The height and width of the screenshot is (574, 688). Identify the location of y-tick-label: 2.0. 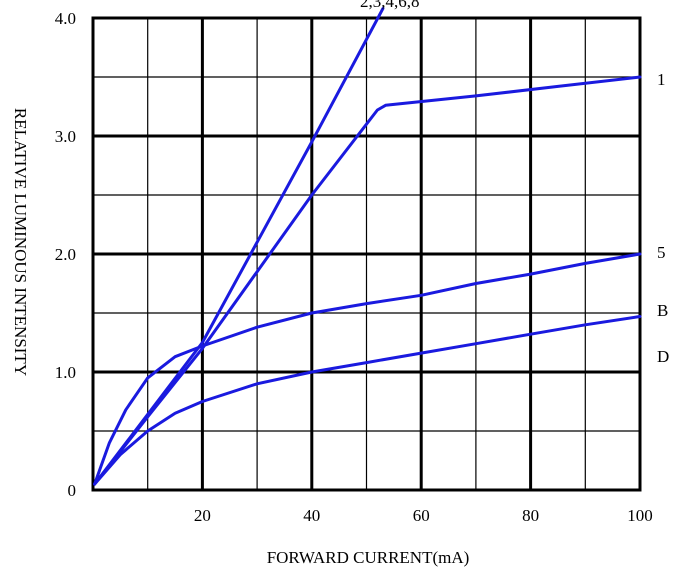
(65, 254).